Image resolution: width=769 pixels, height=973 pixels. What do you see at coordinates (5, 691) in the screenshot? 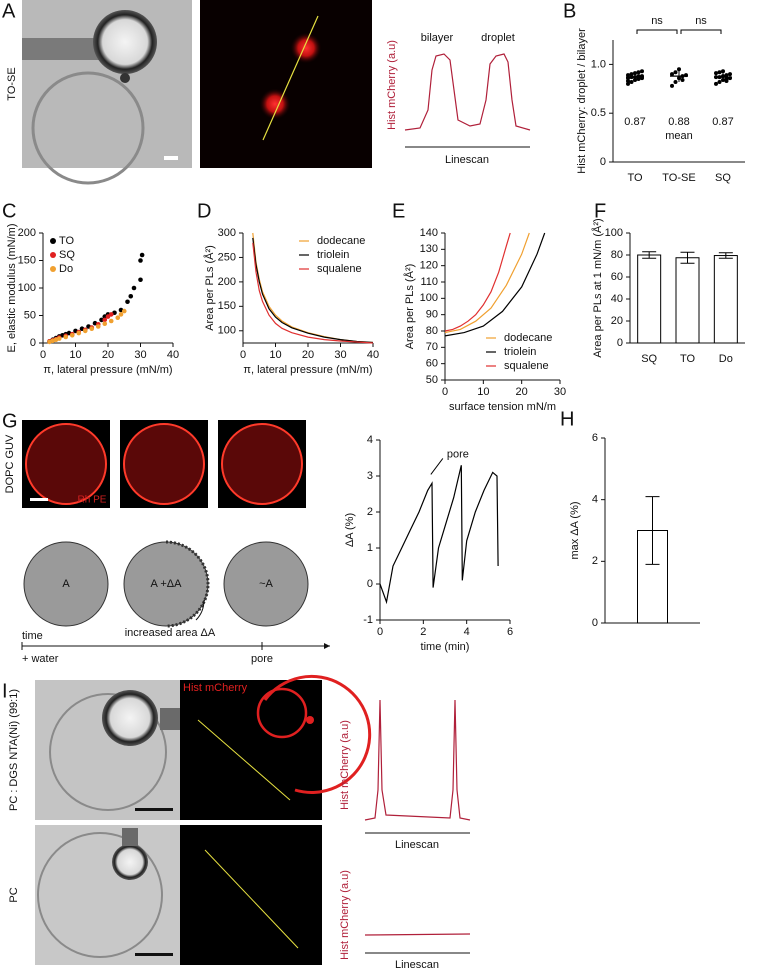
I see `panel-label: I` at bounding box center [5, 691].